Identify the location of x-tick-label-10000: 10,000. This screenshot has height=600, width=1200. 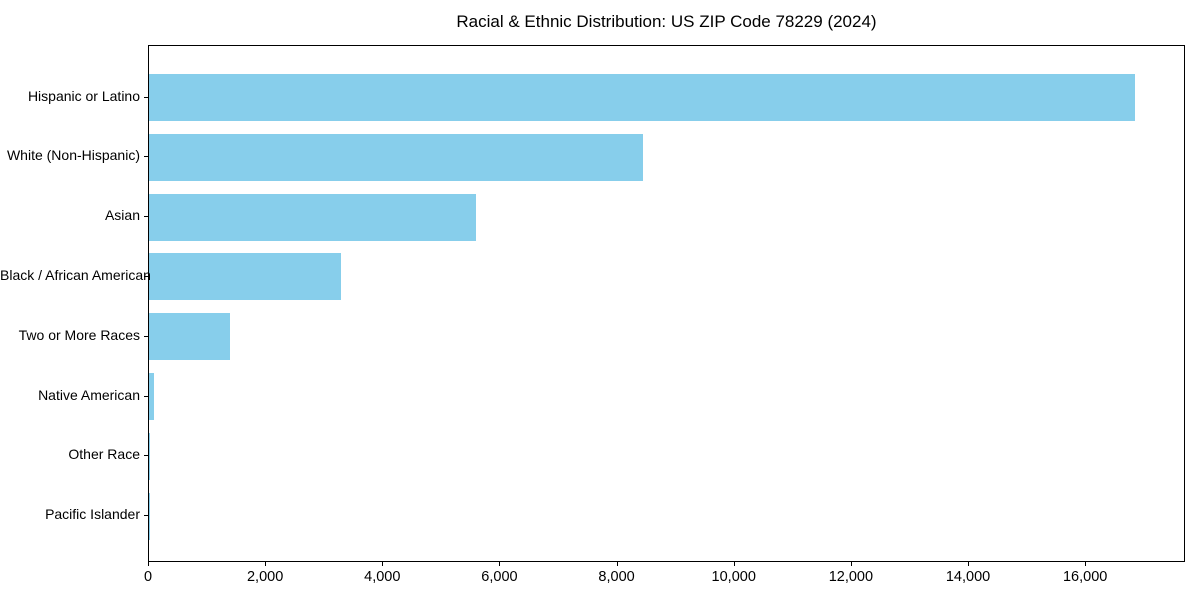
(733, 577).